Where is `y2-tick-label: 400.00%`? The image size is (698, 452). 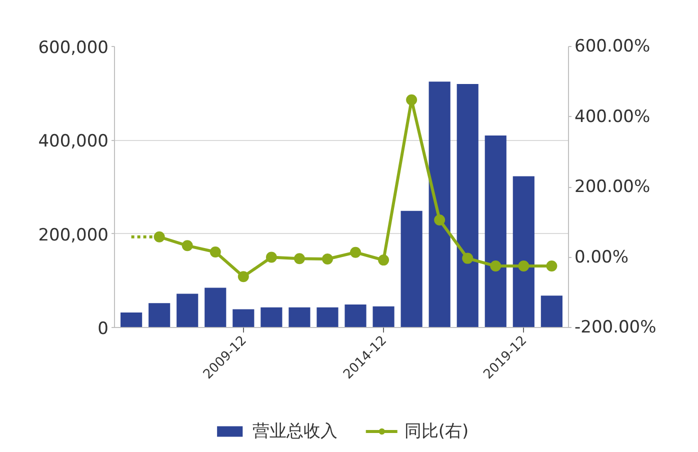 y2-tick-label: 400.00% is located at coordinates (612, 116).